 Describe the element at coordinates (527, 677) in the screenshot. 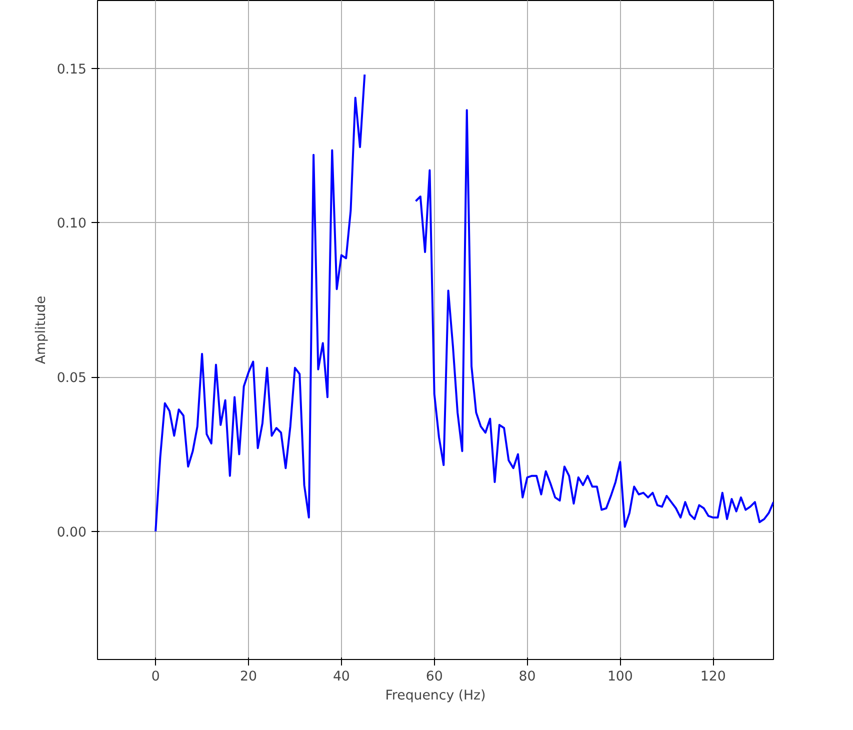

I see `x-tick-label: 80` at that location.